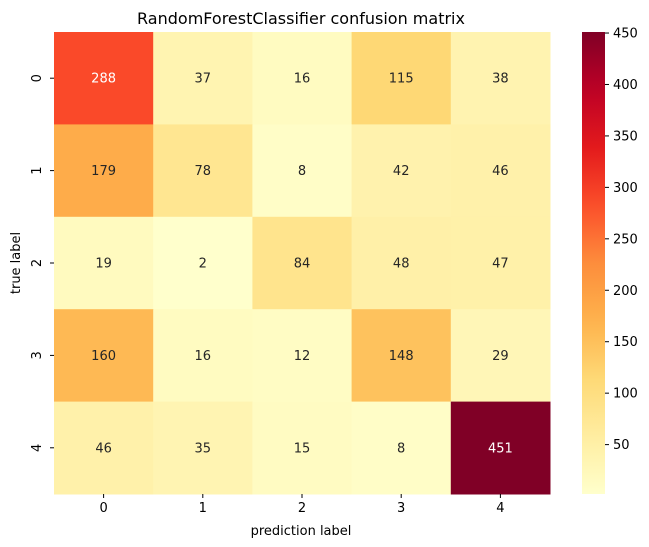 Image resolution: width=649 pixels, height=547 pixels. I want to click on colorbar-tick-label: 350, so click(625, 136).